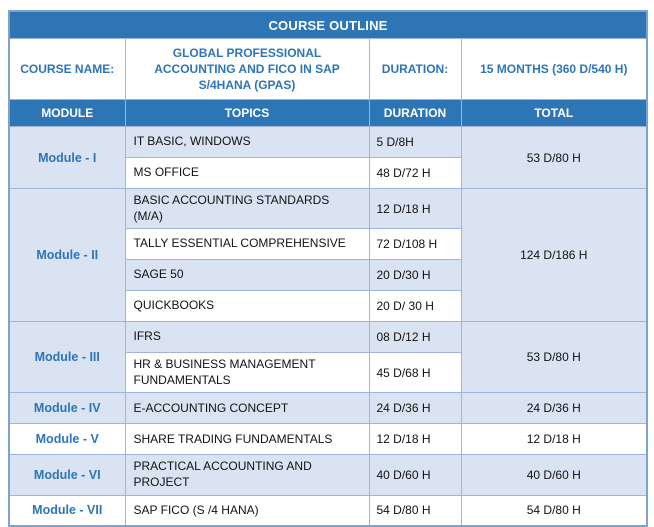 The image size is (654, 527). What do you see at coordinates (247, 173) in the screenshot?
I see `topic-cell: MS OFFICE` at bounding box center [247, 173].